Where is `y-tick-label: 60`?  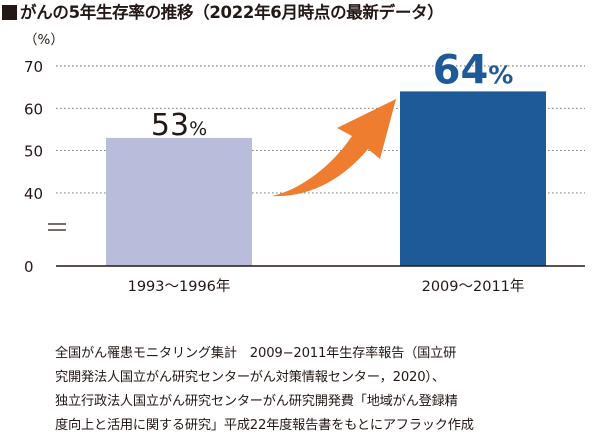
y-tick-label: 60 is located at coordinates (33, 109).